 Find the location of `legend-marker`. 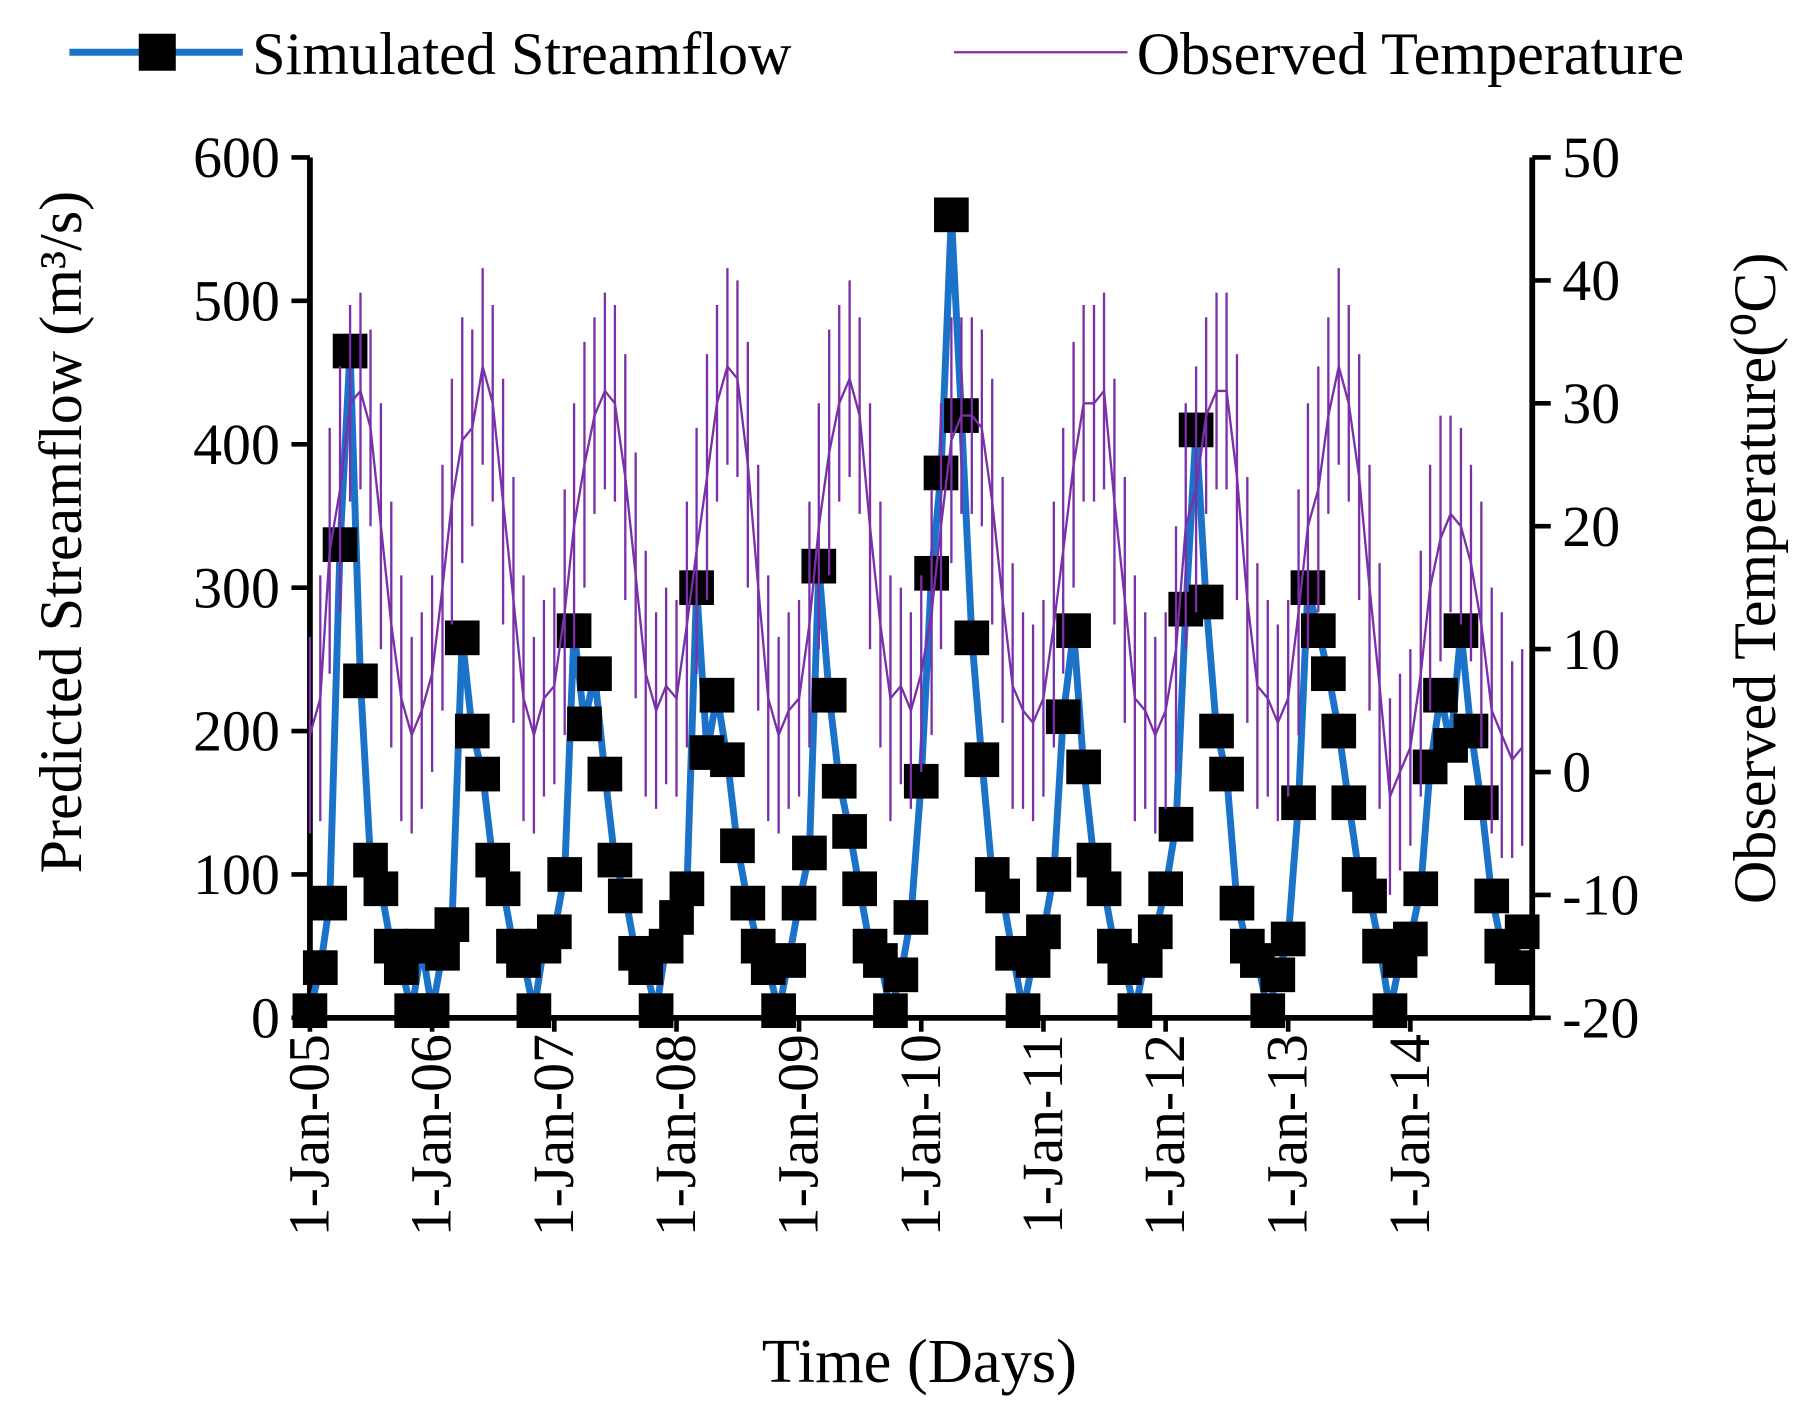

legend-marker is located at coordinates (157, 52).